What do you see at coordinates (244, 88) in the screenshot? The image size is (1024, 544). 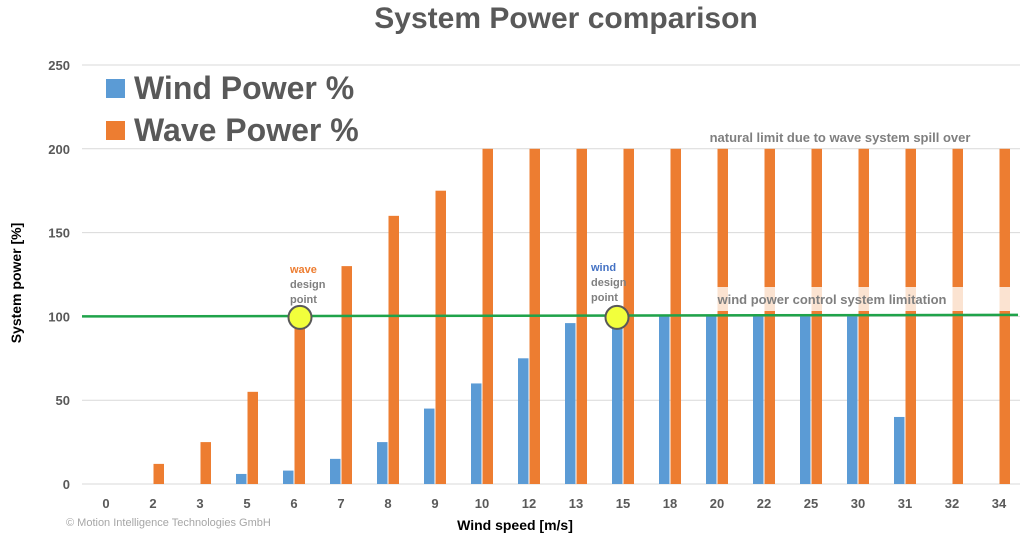 I see `legend-label-wind: Wind Power %` at bounding box center [244, 88].